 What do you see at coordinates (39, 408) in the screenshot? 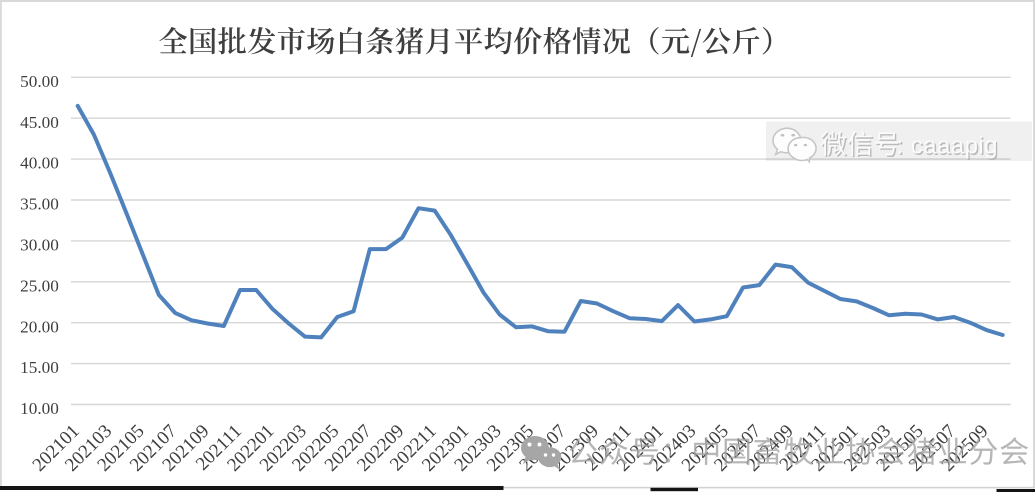
I see `svg-text: 10.00` at bounding box center [39, 408].